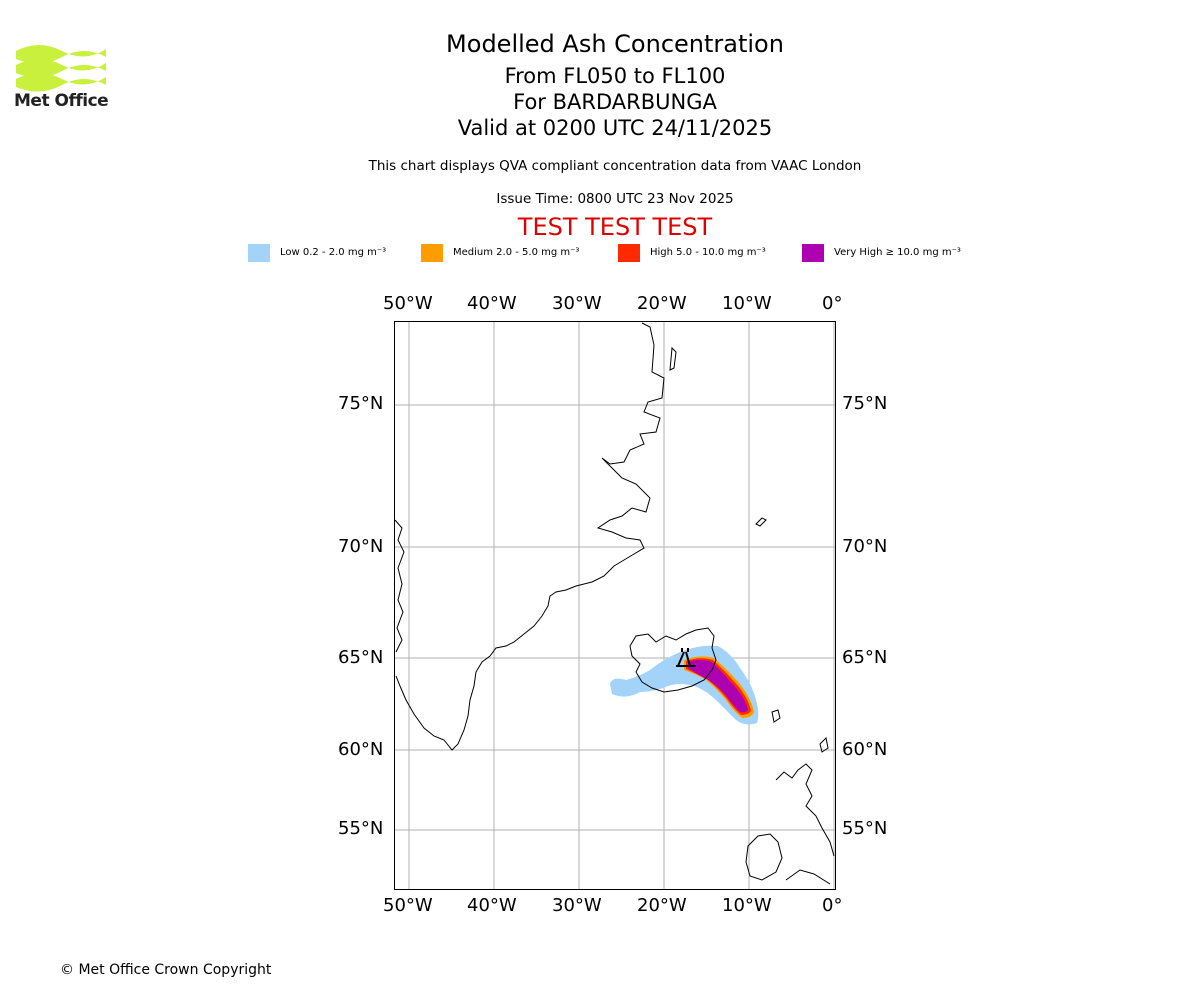 This screenshot has width=1200, height=1000. Describe the element at coordinates (61, 101) in the screenshot. I see `met-office-logo-text: Met Office` at that location.